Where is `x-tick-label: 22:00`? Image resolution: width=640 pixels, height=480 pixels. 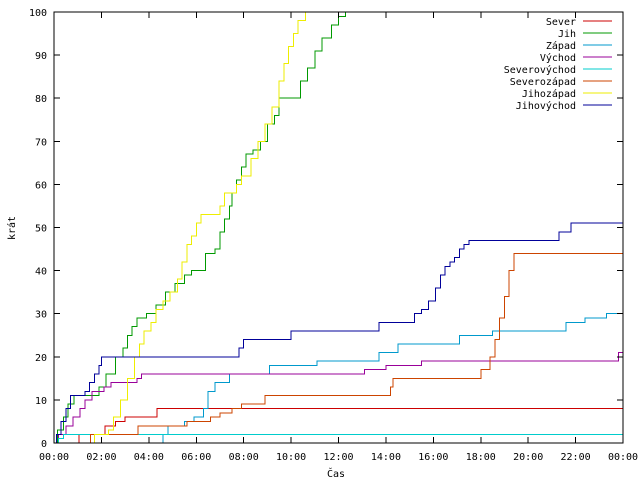 x-tick-label: 22:00 is located at coordinates (576, 457).